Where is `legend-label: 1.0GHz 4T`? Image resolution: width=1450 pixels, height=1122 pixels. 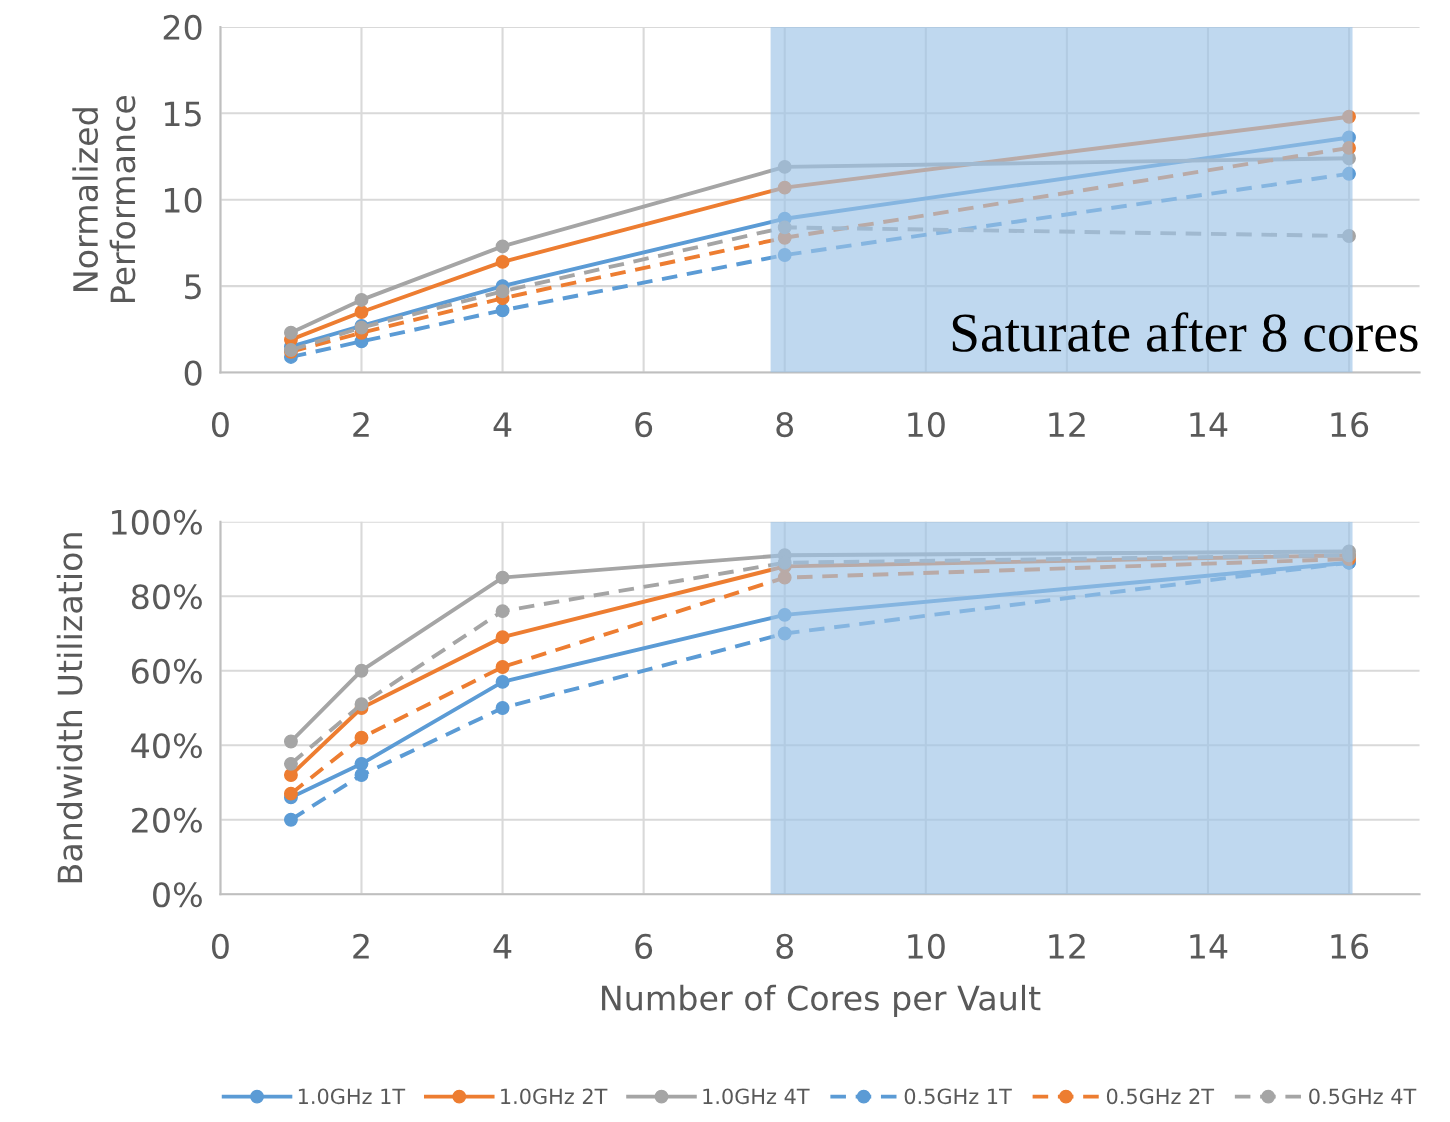
legend-label: 1.0GHz 4T is located at coordinates (756, 1096).